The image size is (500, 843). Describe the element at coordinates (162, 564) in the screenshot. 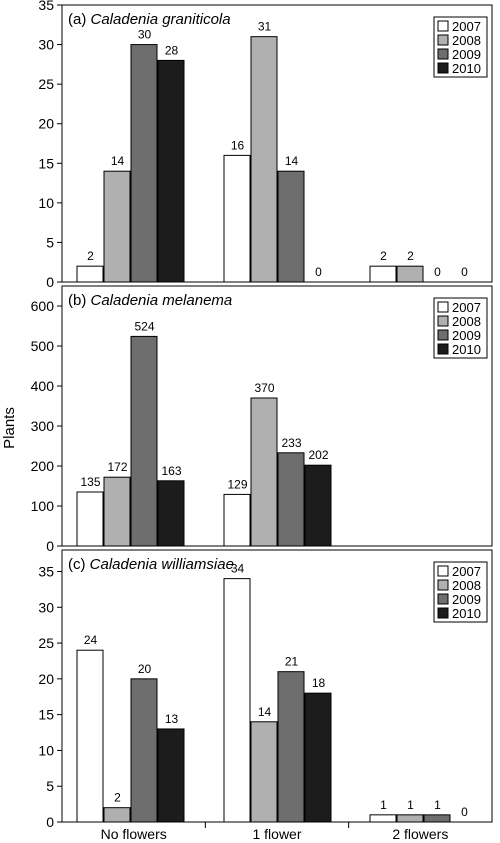

I see `panel-species: Caladenia williamsiae` at that location.